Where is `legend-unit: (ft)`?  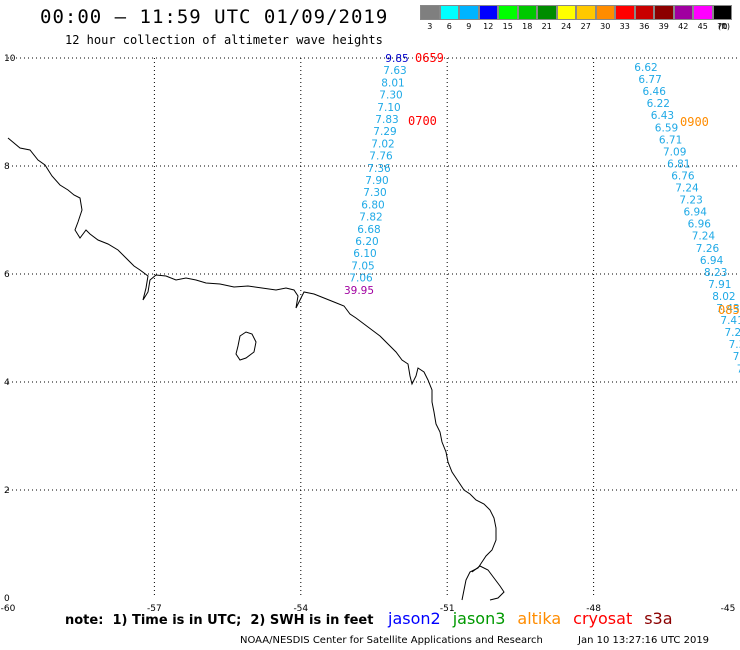 legend-unit: (ft) is located at coordinates (724, 26).